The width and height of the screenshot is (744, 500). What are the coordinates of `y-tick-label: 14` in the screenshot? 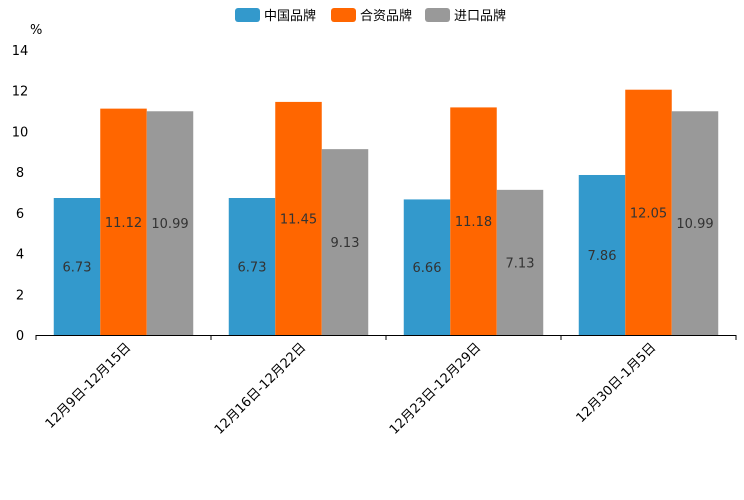 It's located at (20, 51).